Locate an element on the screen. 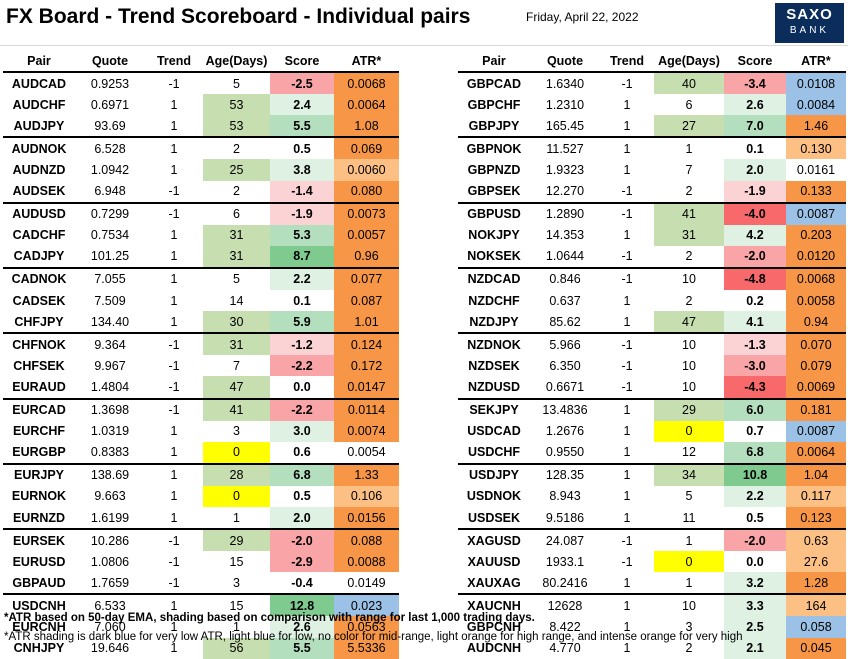  pair-cell: EURGBP is located at coordinates (39, 452).